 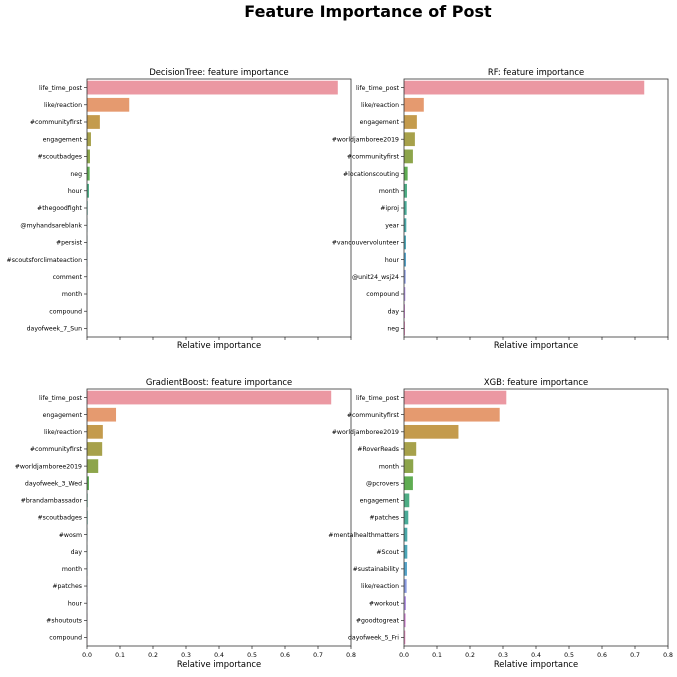 I want to click on bar-roverreads, so click(x=410, y=449).